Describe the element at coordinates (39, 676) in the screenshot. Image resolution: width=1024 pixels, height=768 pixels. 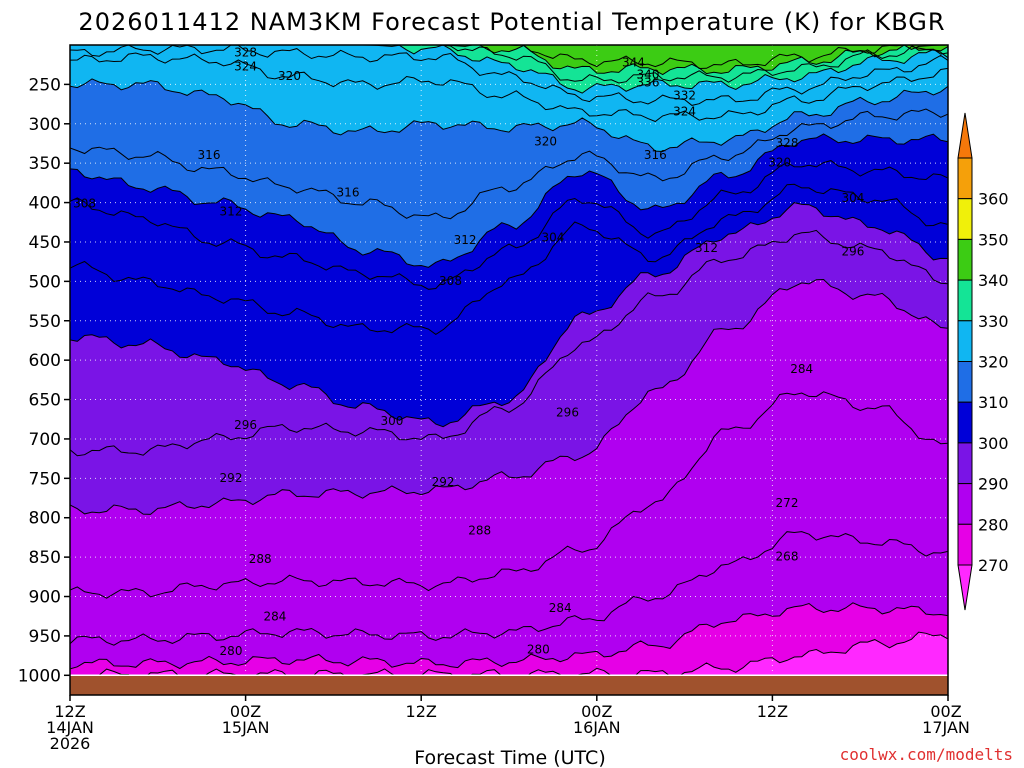
I see `y-tick-label: 1000` at that location.